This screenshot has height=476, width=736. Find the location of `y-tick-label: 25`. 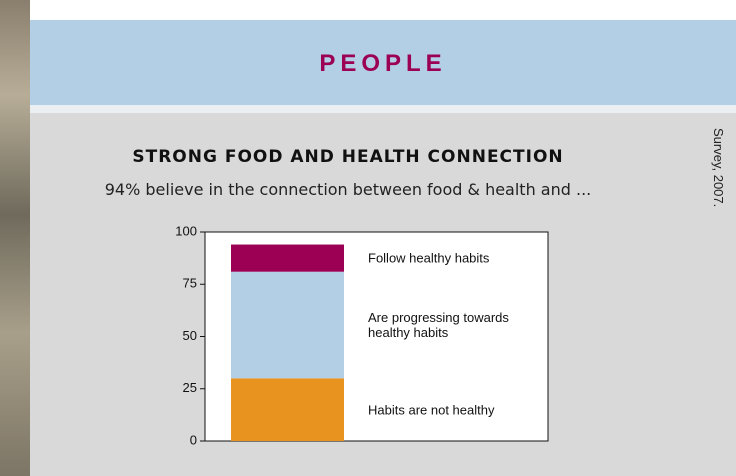

y-tick-label: 25 is located at coordinates (190, 387).